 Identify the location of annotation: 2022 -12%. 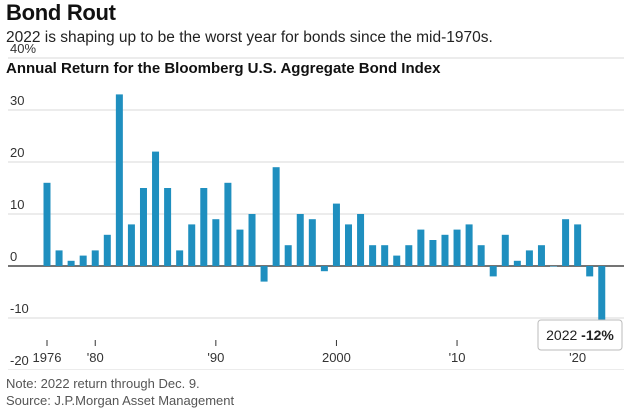
(580, 335).